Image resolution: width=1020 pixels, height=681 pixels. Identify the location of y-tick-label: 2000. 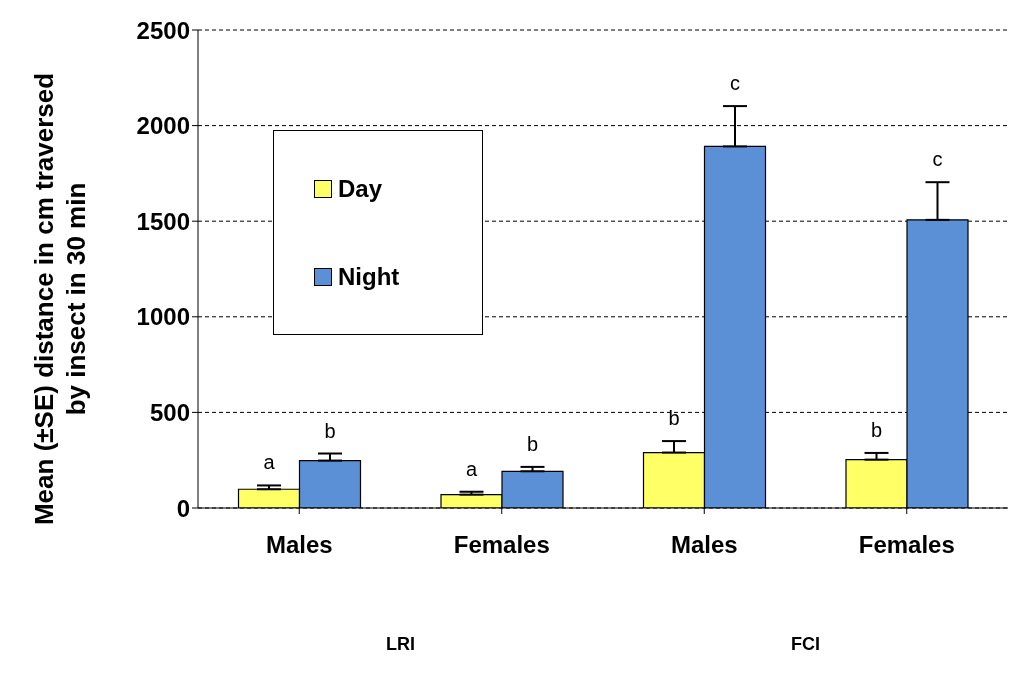
(163, 126).